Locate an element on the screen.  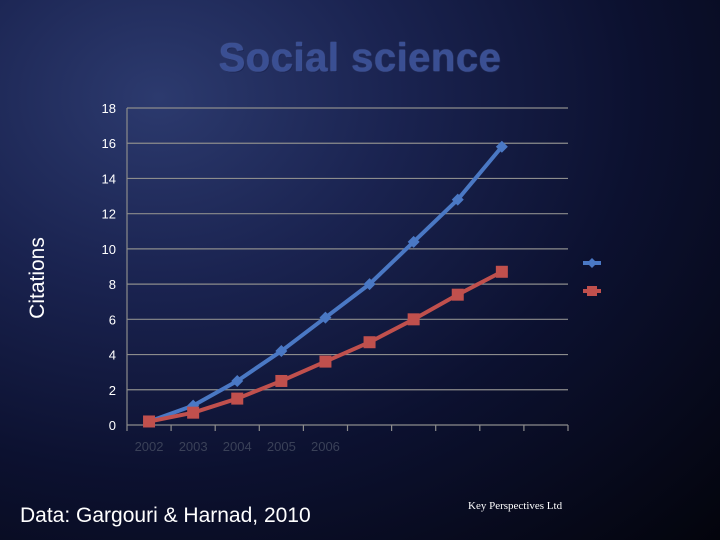
slide-title: Social science is located at coordinates (360, 58).